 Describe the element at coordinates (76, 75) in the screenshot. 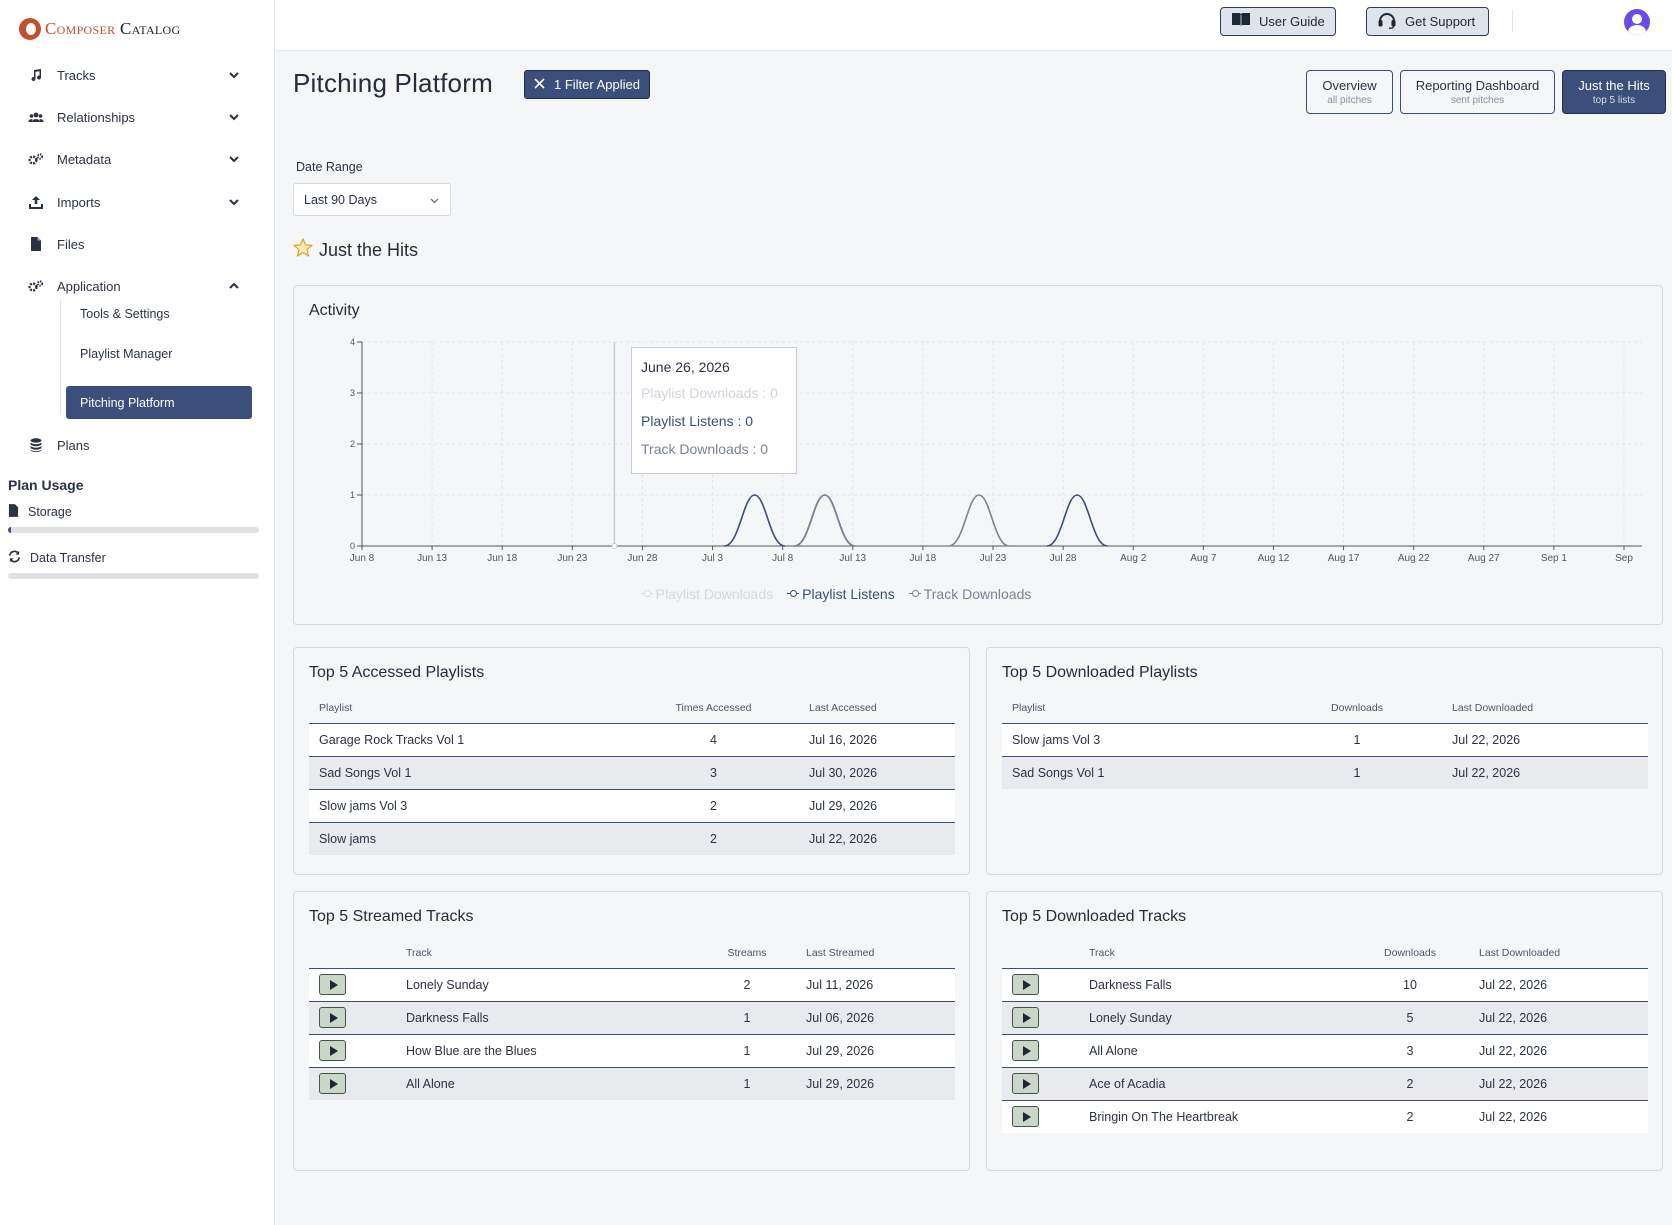

I see `sidebar-item-label: Tracks` at that location.